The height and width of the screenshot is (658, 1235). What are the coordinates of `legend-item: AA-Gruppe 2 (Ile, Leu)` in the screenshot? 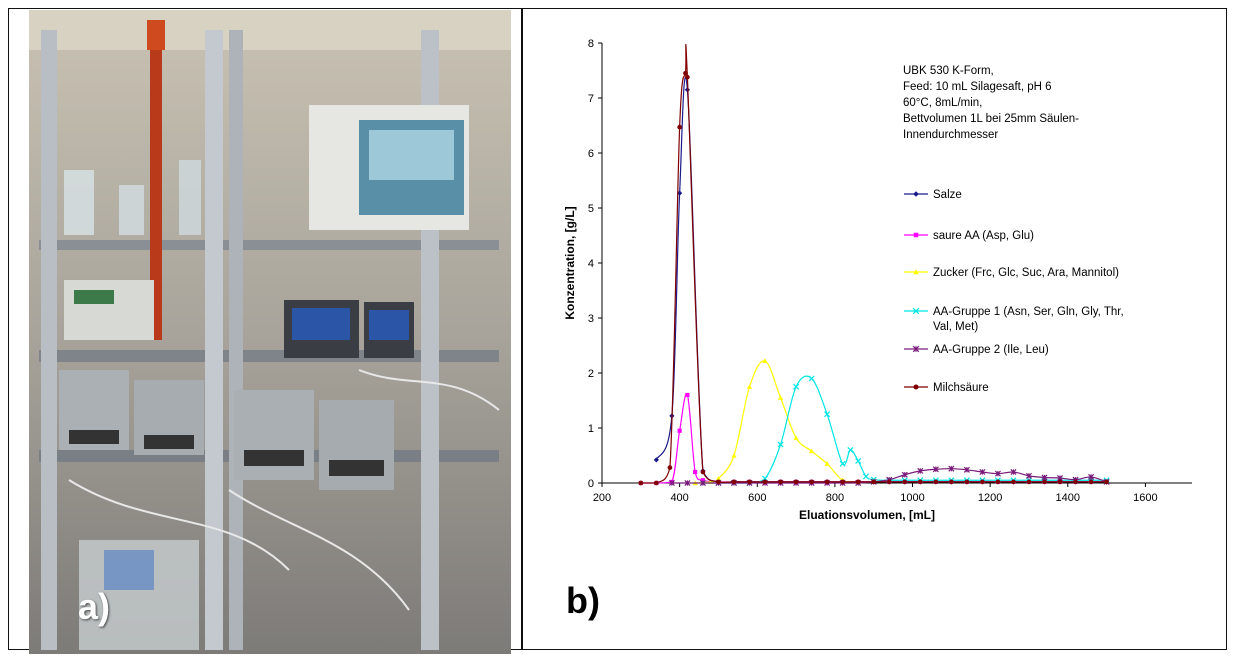 It's located at (976, 350).